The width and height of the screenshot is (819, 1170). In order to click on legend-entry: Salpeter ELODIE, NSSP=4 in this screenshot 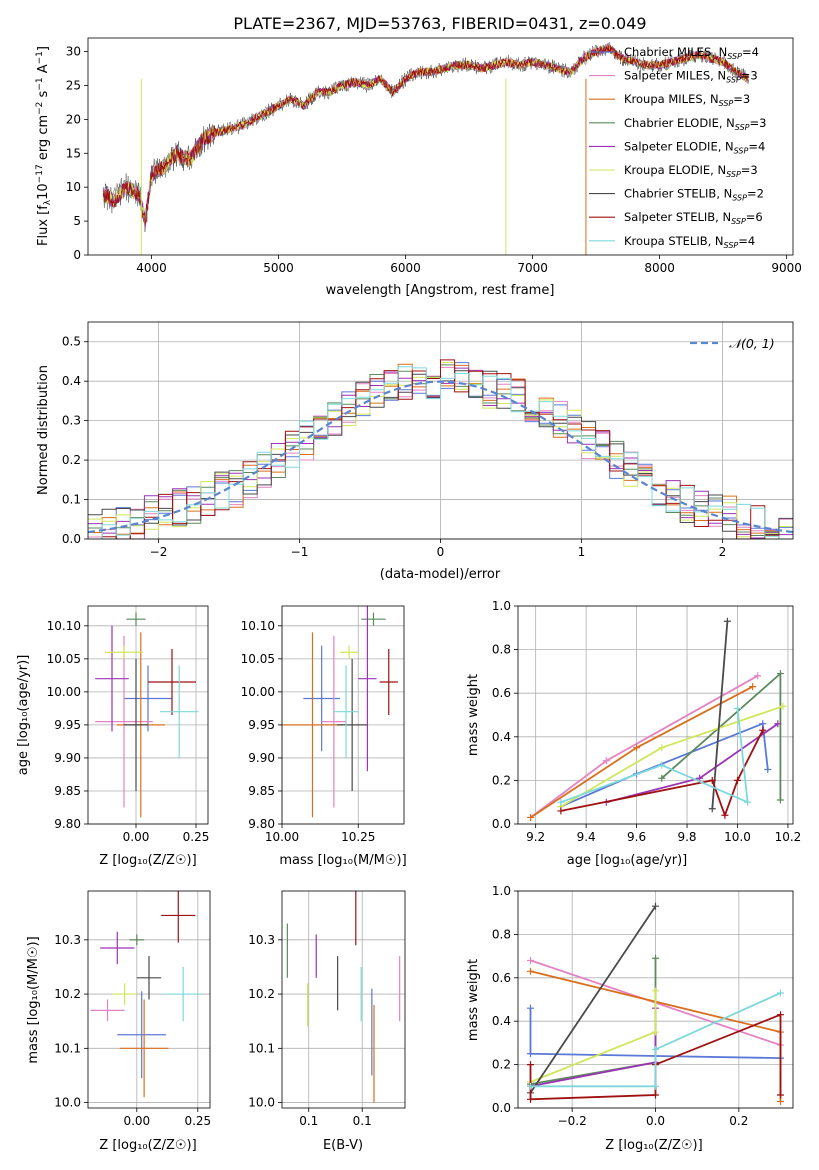, I will do `click(694, 147)`.